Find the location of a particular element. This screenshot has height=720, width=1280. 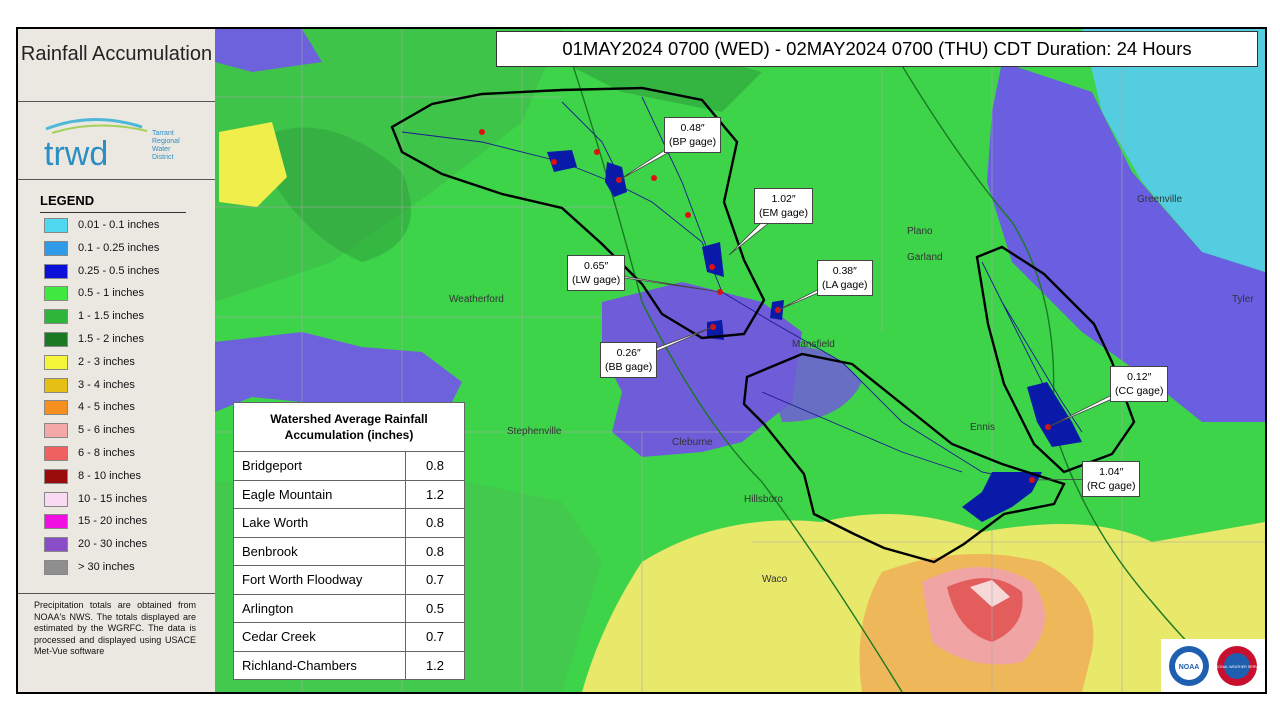

logo-name: trwd is located at coordinates (76, 154).